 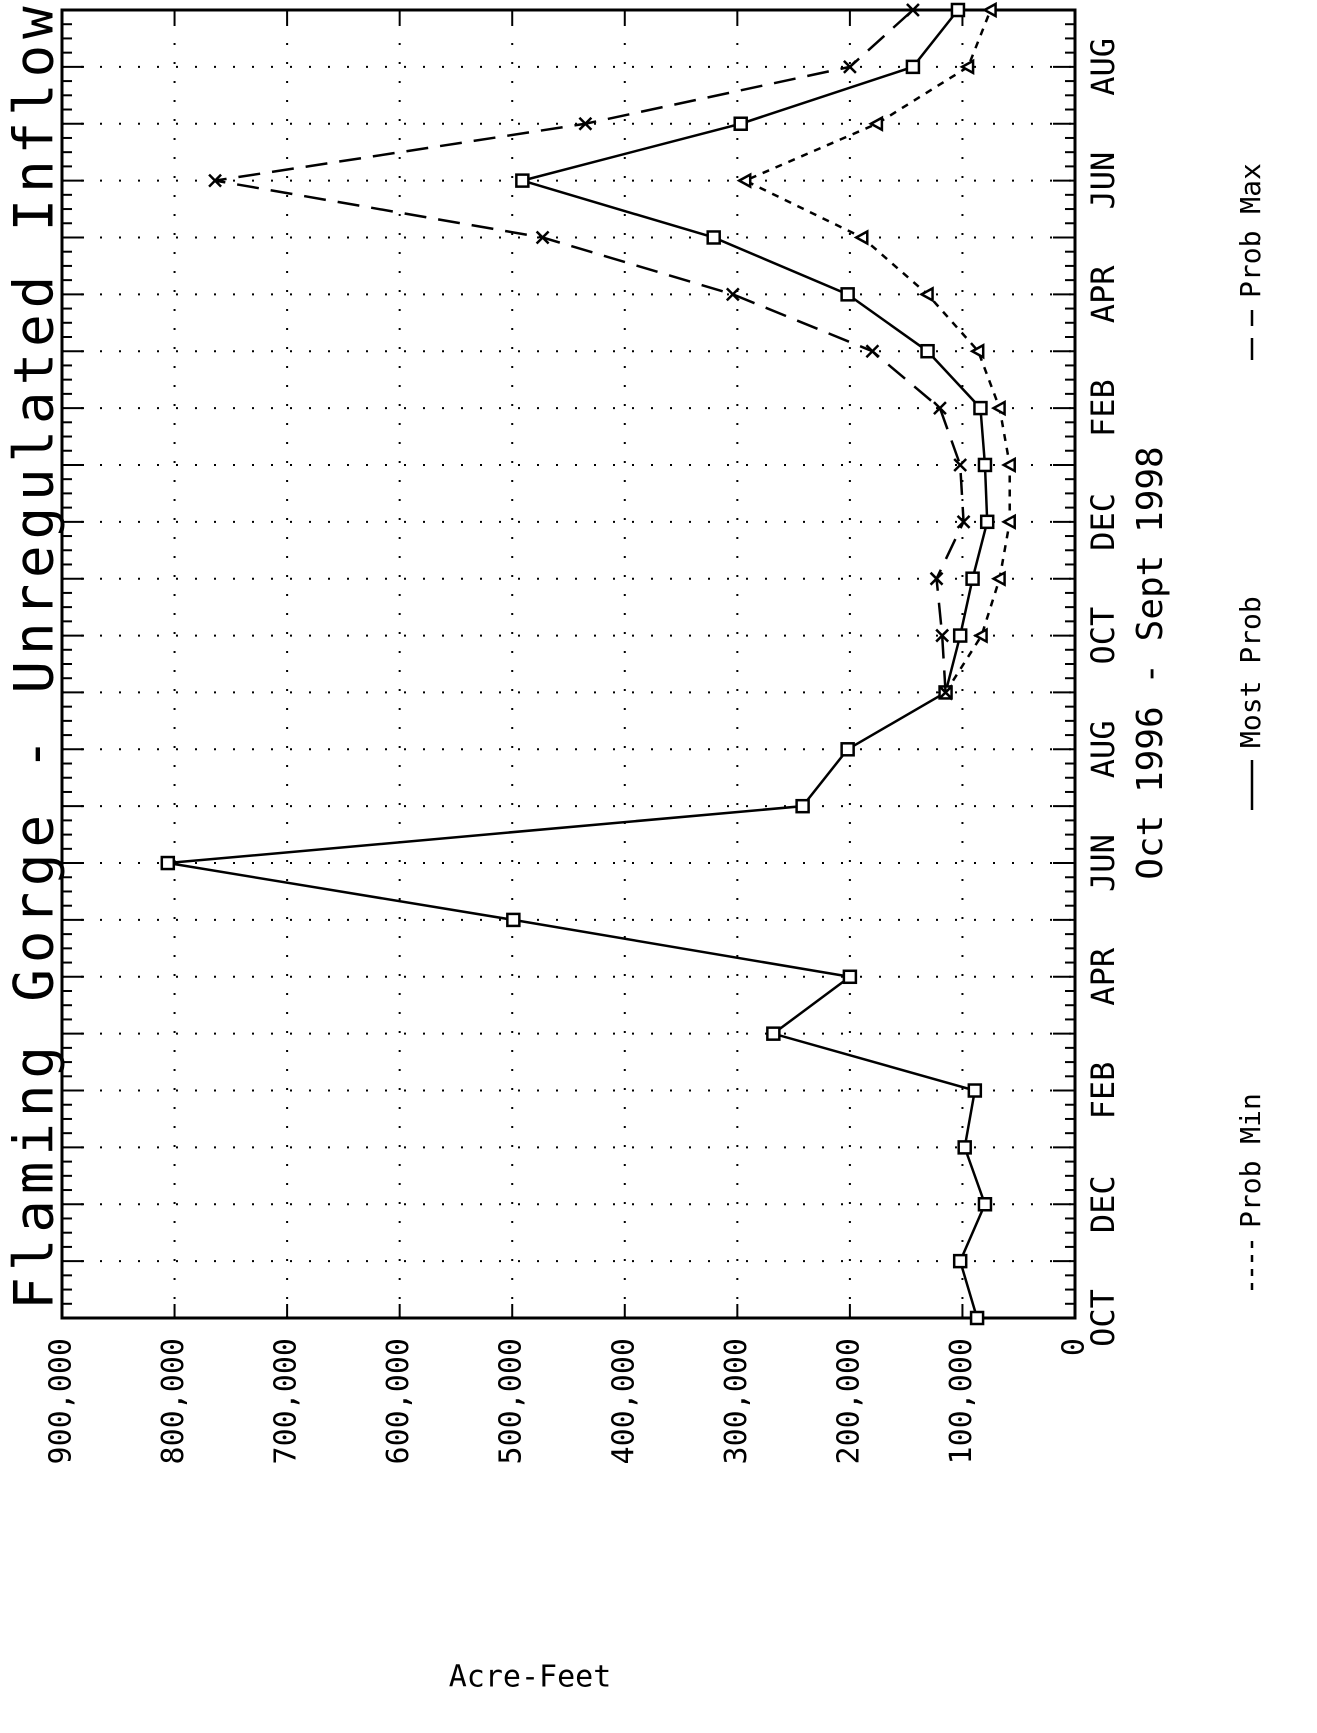 I want to click on y-tick-label: 600,000, so click(x=398, y=1401).